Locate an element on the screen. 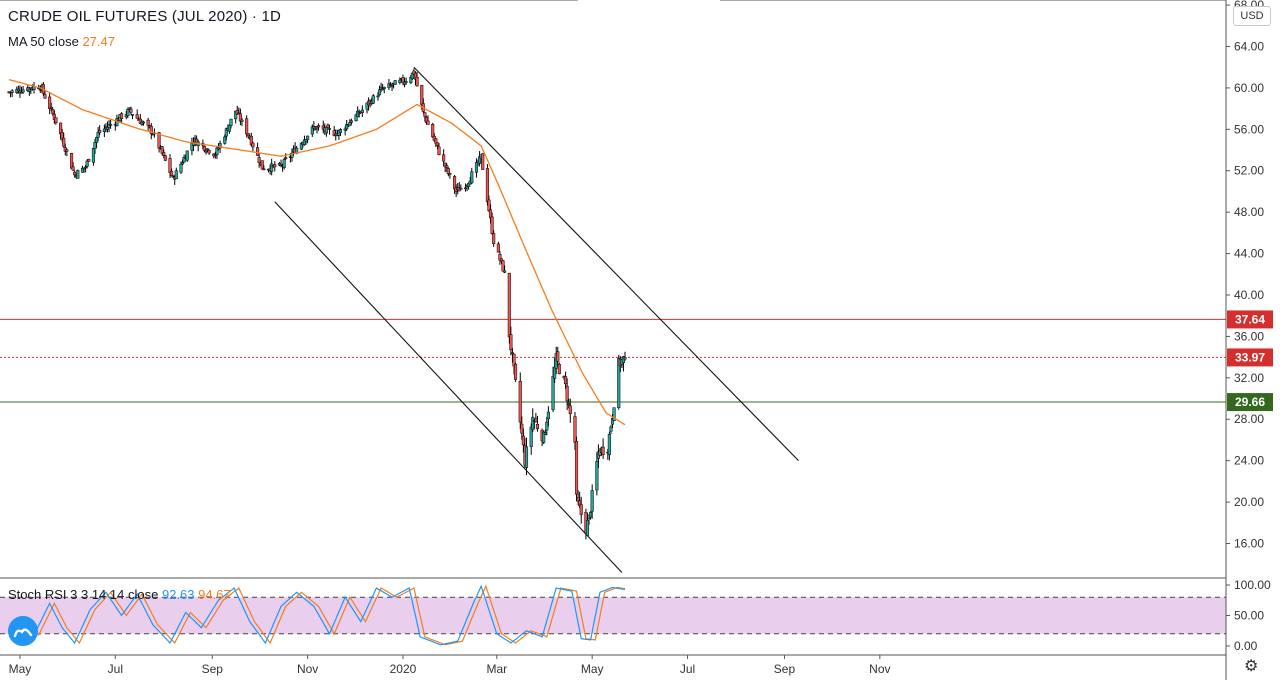 This screenshot has height=680, width=1280. currency-badge: USD is located at coordinates (1252, 16).